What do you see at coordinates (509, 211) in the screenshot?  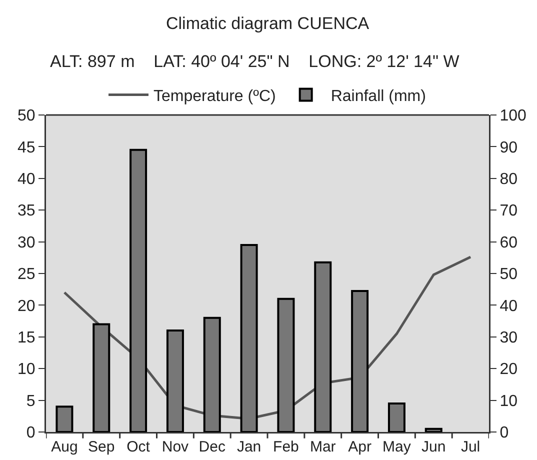 I see `y2-tick-label: 70` at bounding box center [509, 211].